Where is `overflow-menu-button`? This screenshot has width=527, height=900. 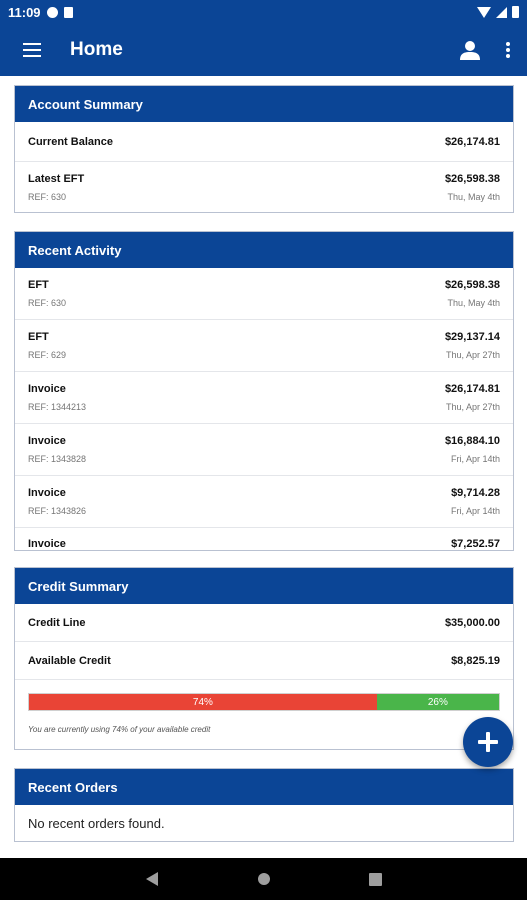 overflow-menu-button is located at coordinates (508, 50).